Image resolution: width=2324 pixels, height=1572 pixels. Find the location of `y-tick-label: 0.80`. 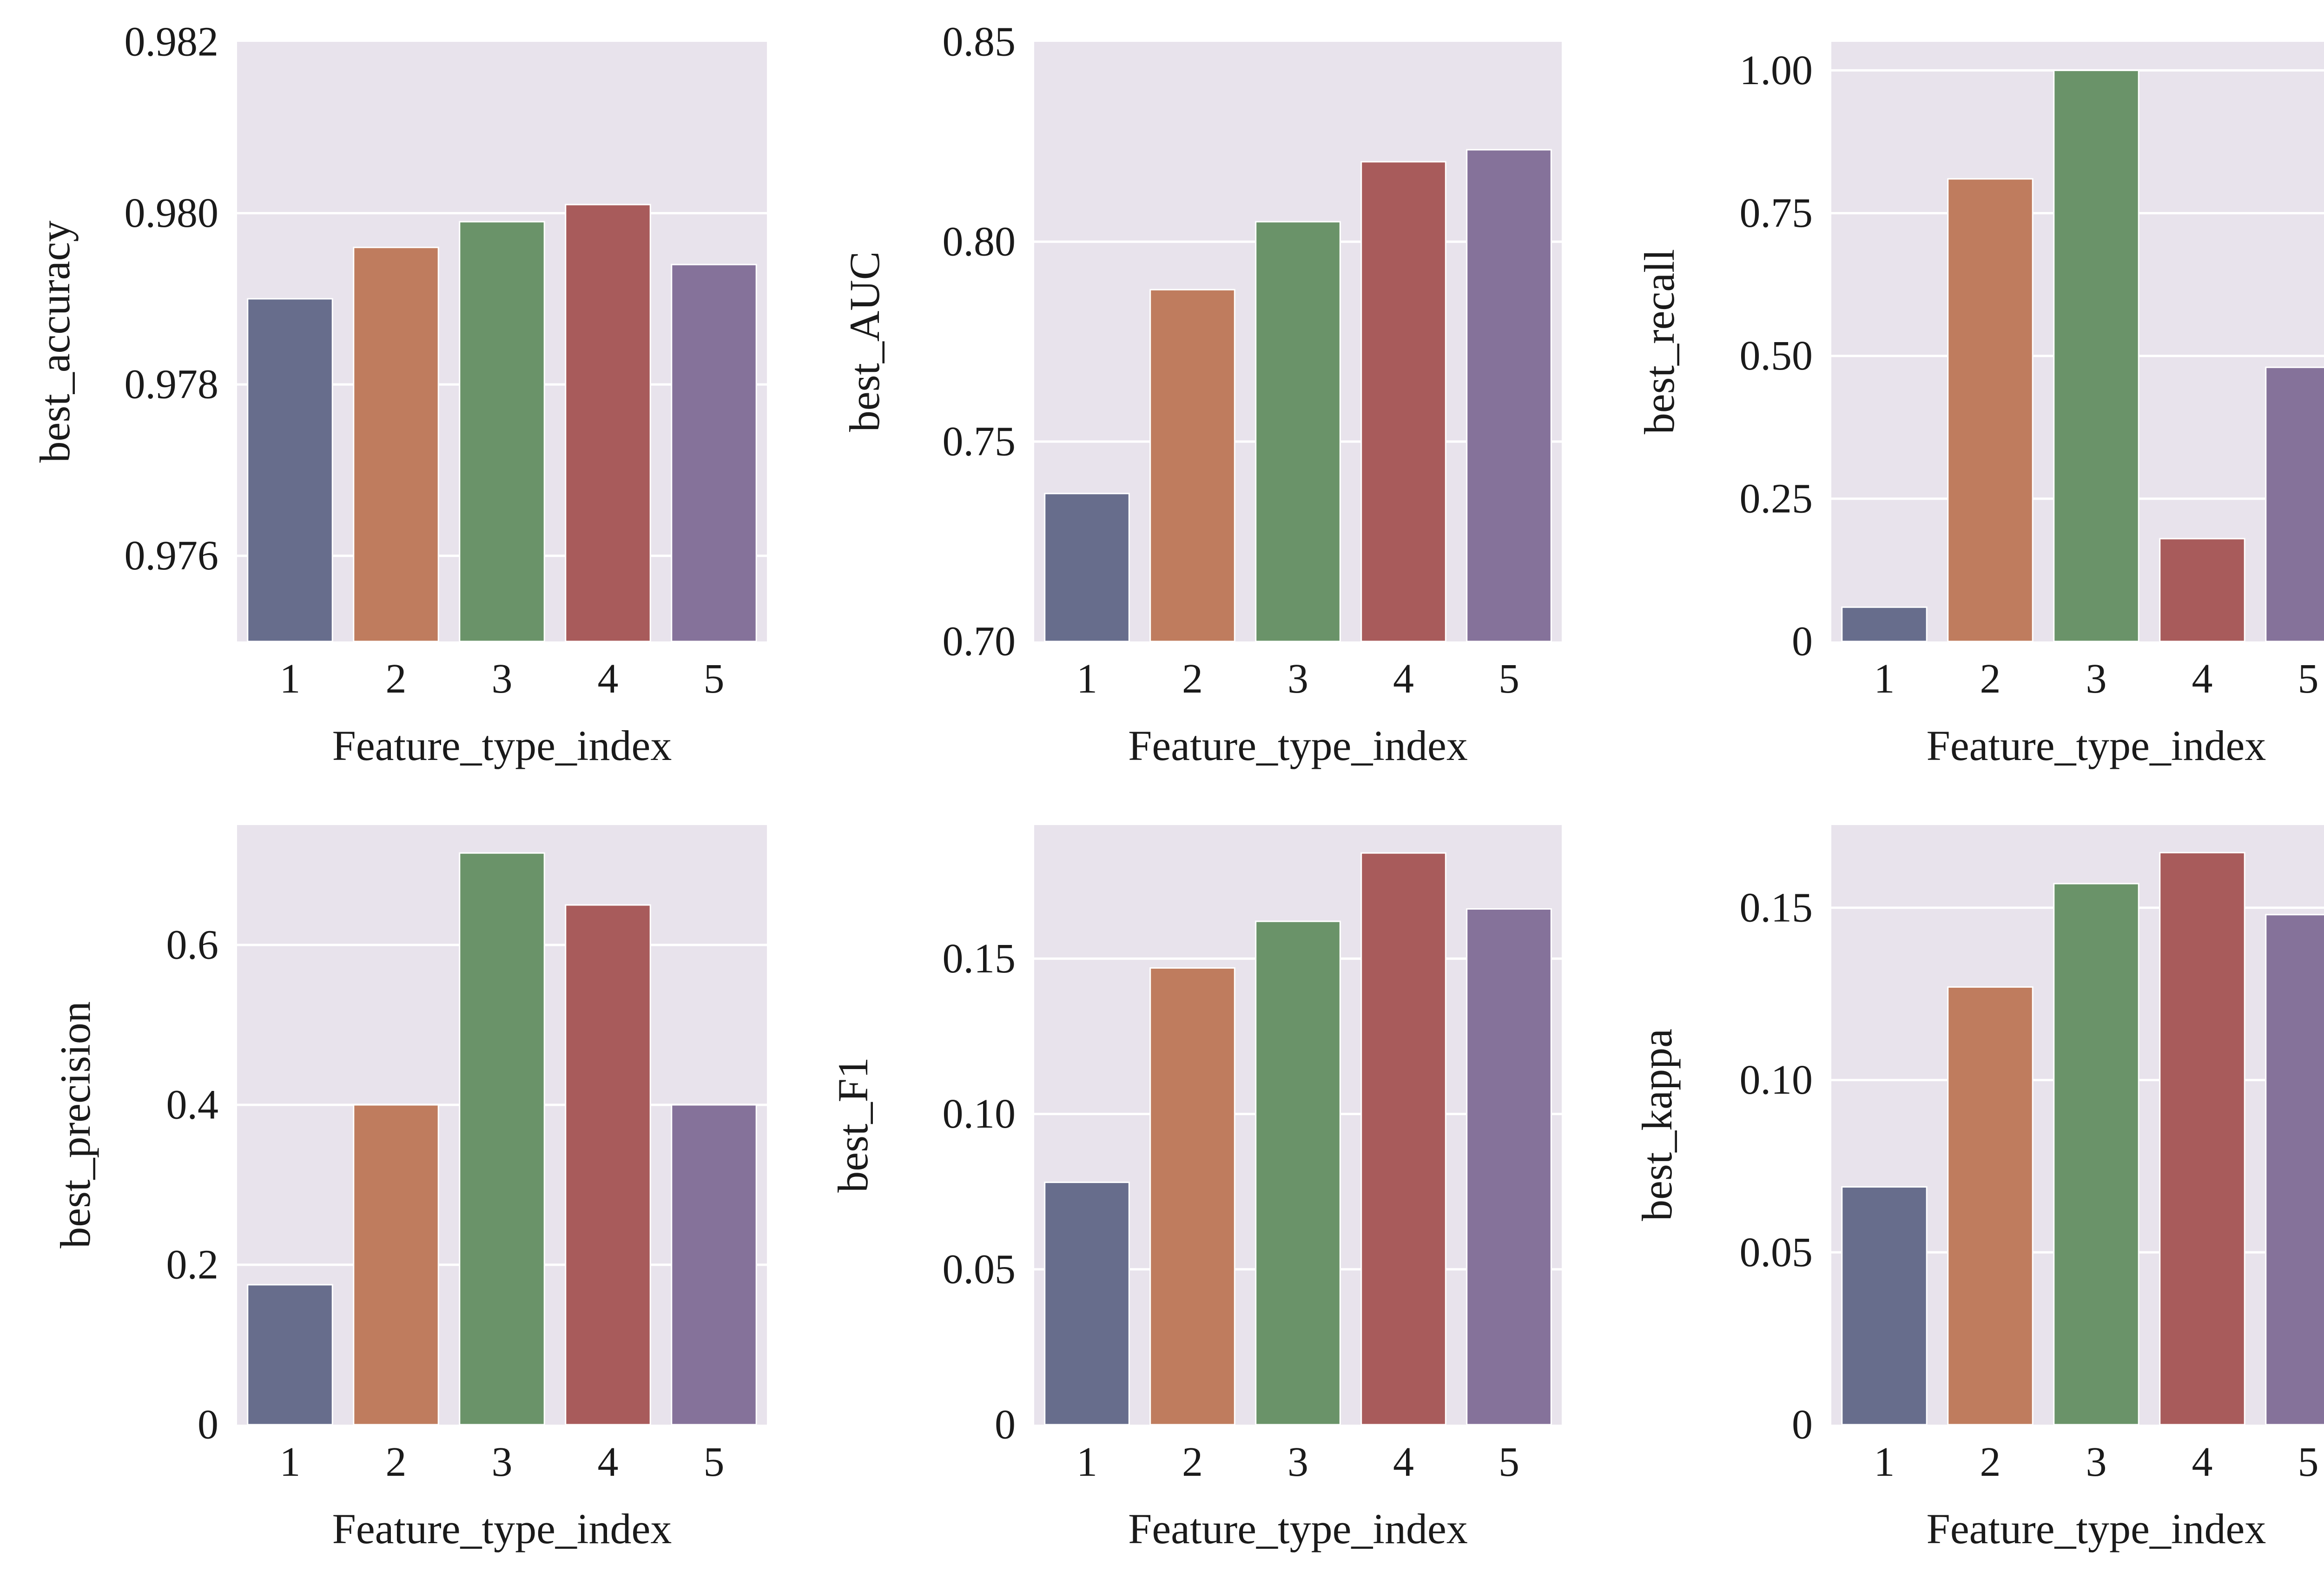

y-tick-label: 0.80 is located at coordinates (979, 242).